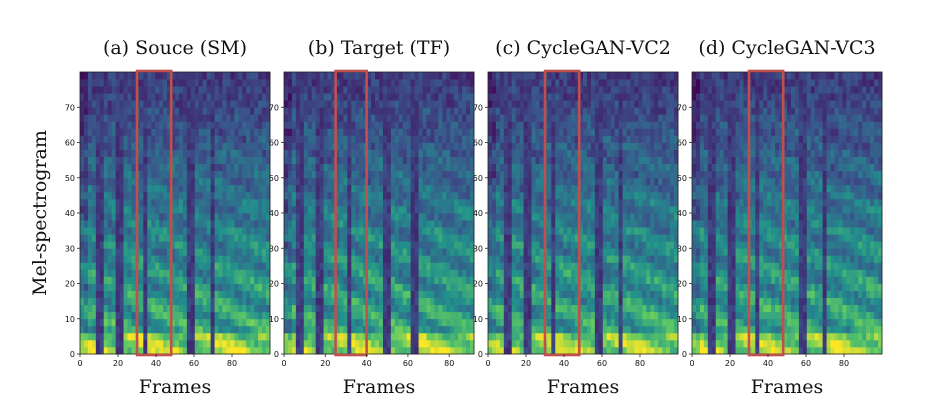  I want to click on panel-title: (a) Souce (SM), so click(175, 48).